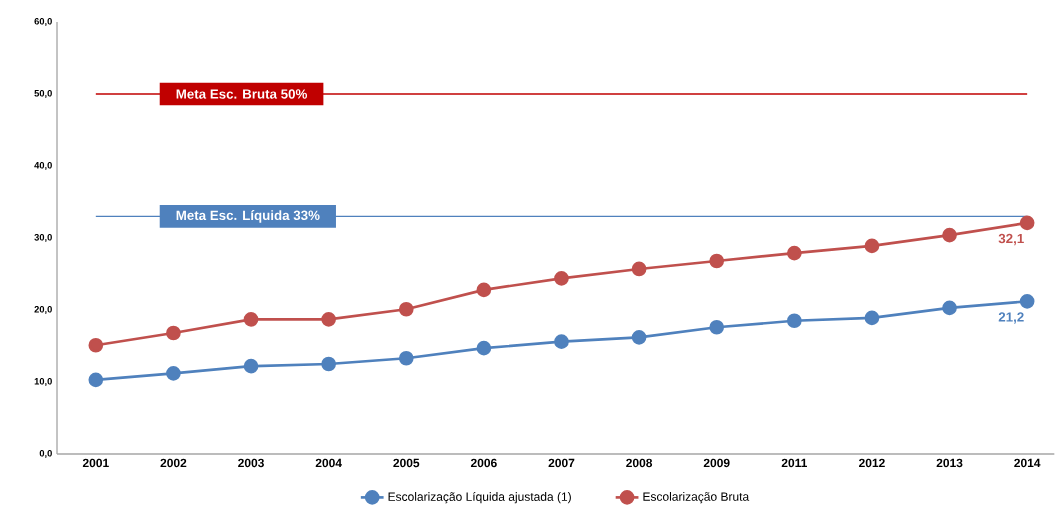 Image resolution: width=1061 pixels, height=507 pixels. What do you see at coordinates (95, 463) in the screenshot?
I see `x-tick-label: 2001` at bounding box center [95, 463].